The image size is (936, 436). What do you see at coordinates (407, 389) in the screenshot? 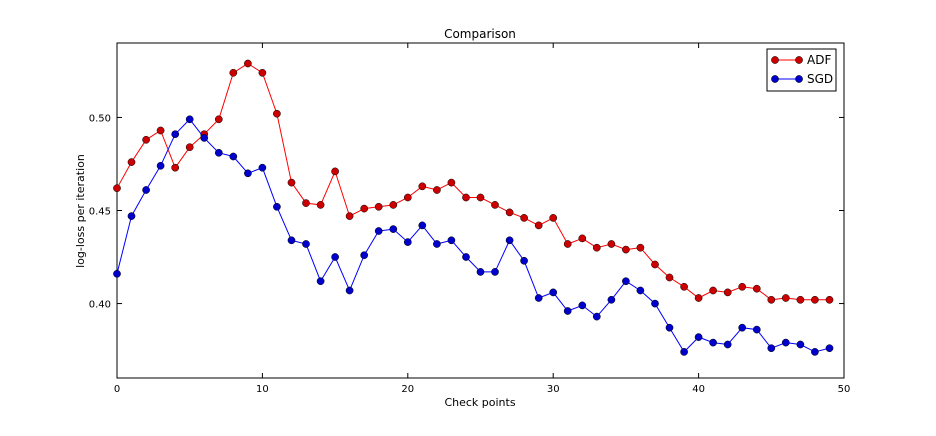
I see `x-tick-label: 20` at bounding box center [407, 389].